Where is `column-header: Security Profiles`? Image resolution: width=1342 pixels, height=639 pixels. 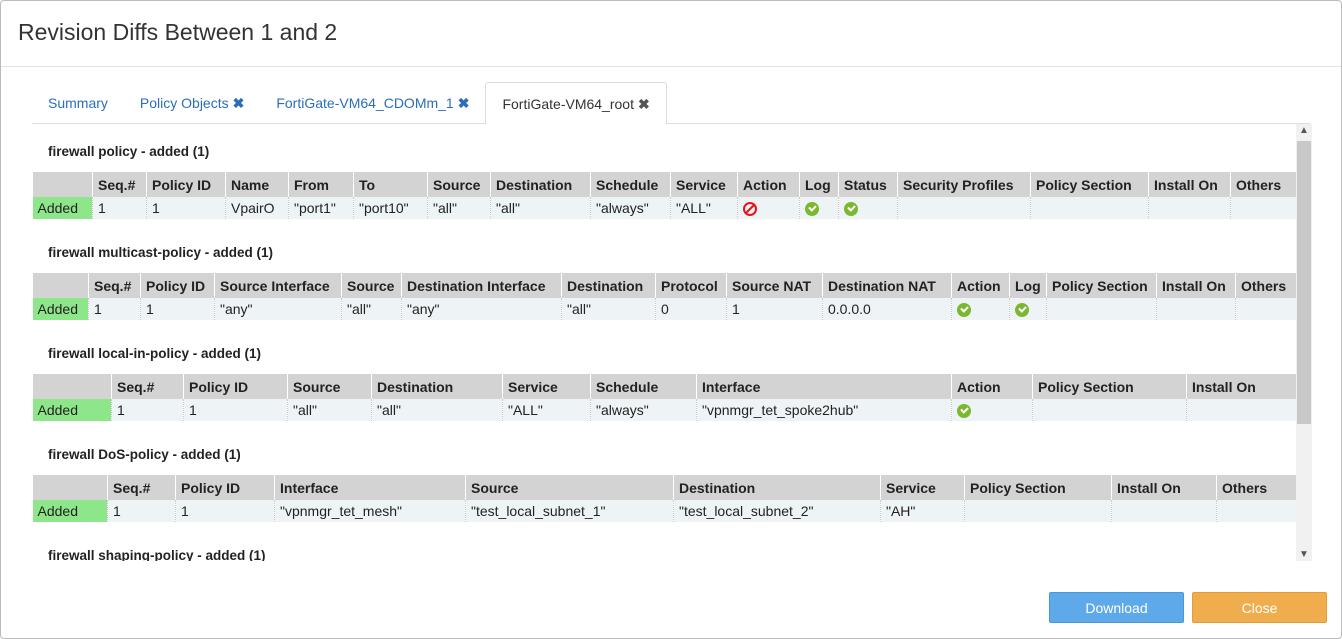 column-header: Security Profiles is located at coordinates (964, 184).